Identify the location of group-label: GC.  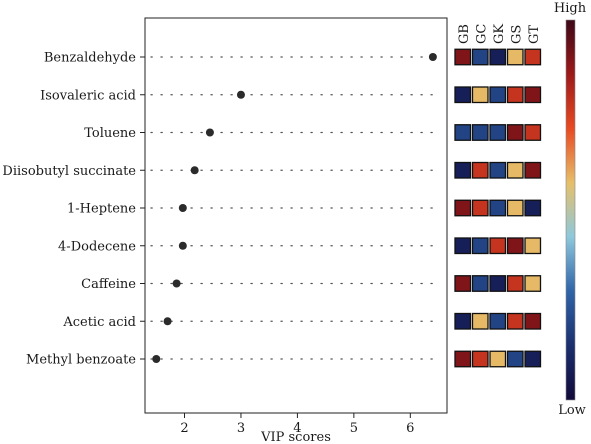
(481, 34).